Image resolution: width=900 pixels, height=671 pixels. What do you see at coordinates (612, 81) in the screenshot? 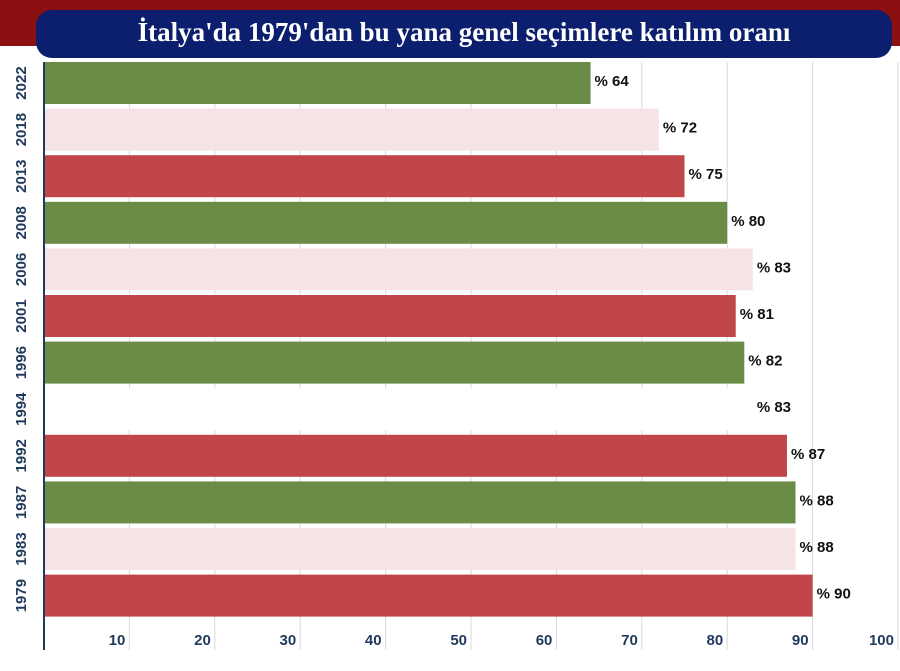
I see `value-label: % 64` at bounding box center [612, 81].